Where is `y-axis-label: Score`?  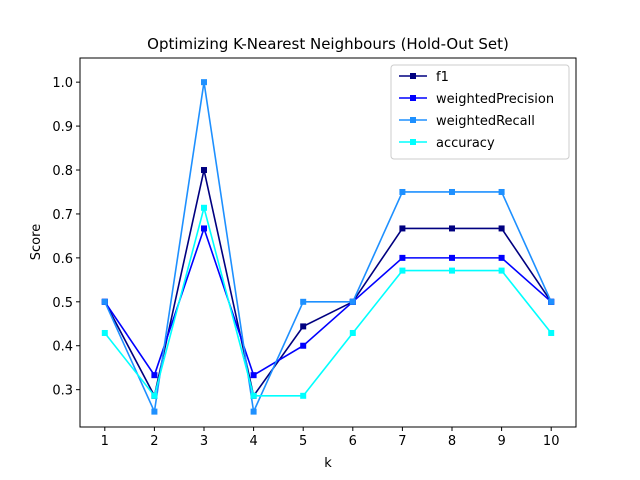
y-axis-label: Score is located at coordinates (36, 242).